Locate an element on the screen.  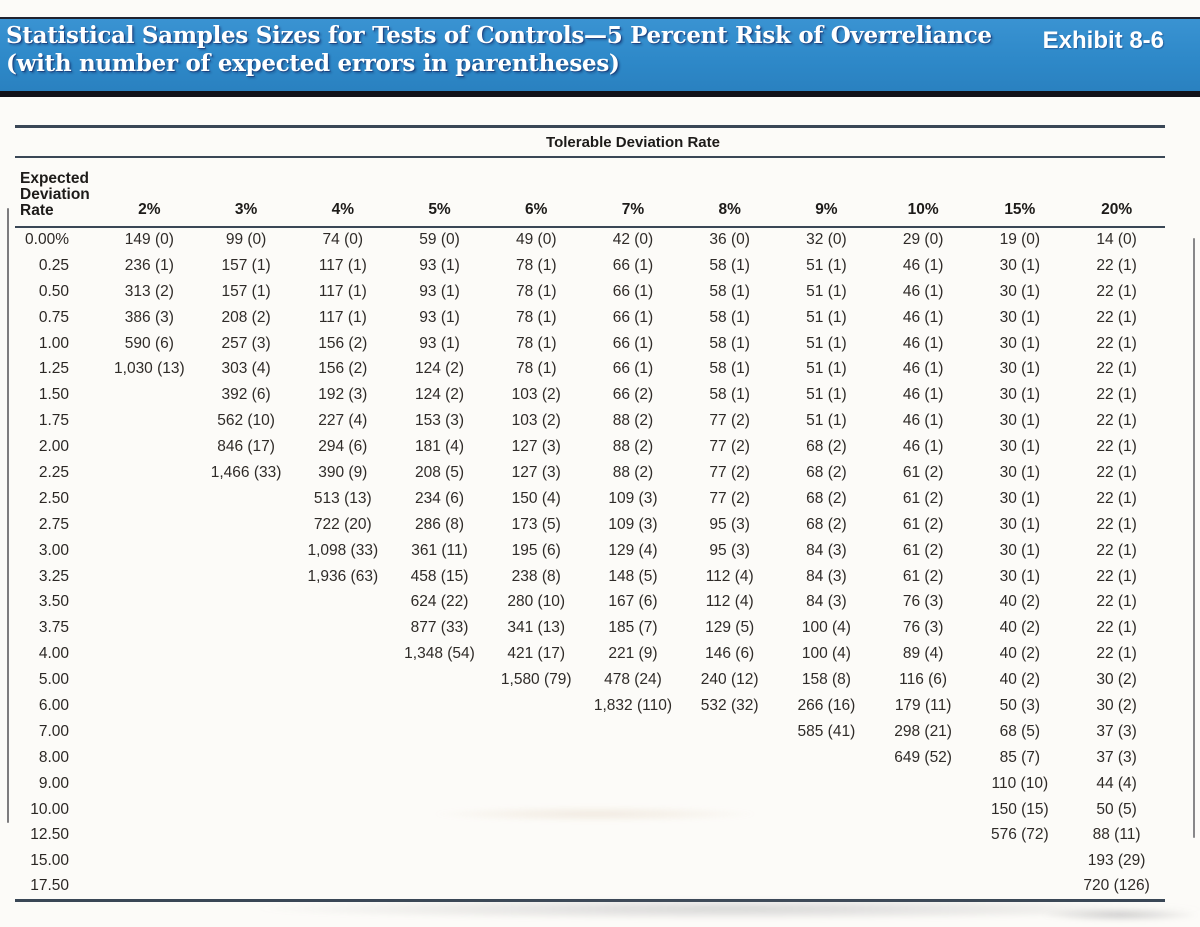
sample-size-cell: 88 (11) is located at coordinates (1116, 835).